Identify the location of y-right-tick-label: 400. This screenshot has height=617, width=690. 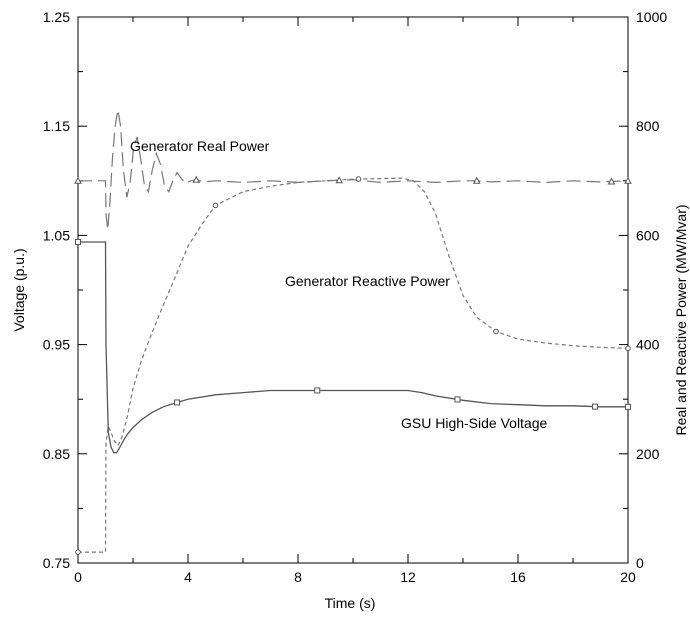
(648, 345).